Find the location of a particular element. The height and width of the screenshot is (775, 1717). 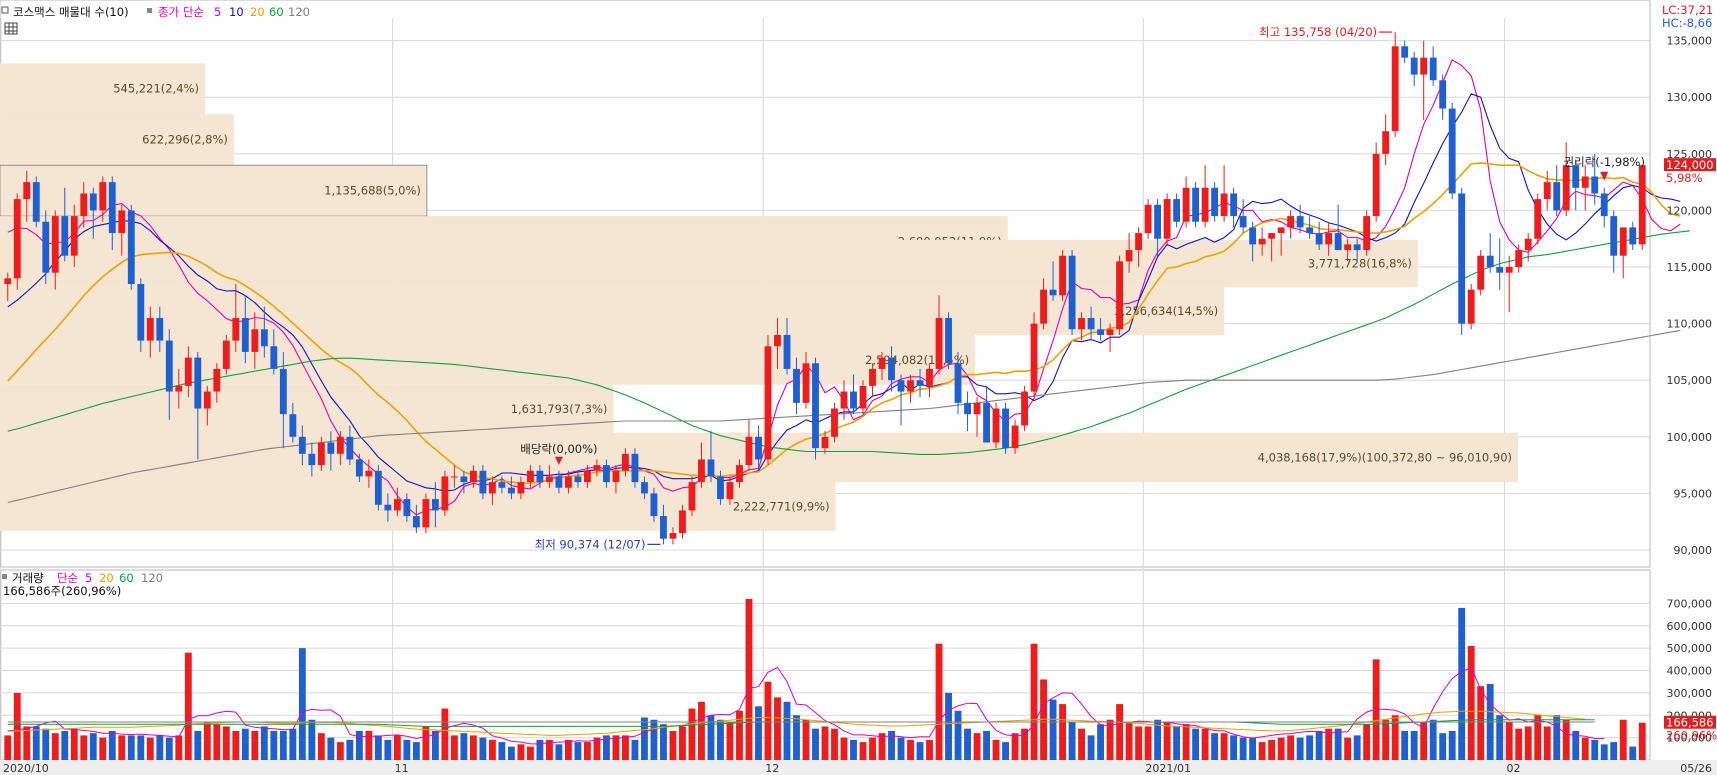

volume-legend: 거래량 단순 5 20 60 120 166,586주(260,96%) is located at coordinates (82, 584).